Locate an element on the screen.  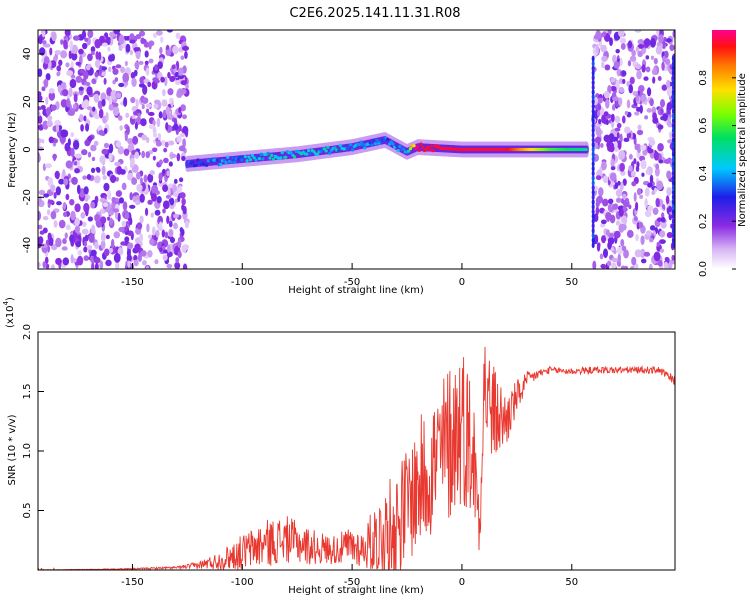
y-tick-label: 1.0 is located at coordinates (27, 451).